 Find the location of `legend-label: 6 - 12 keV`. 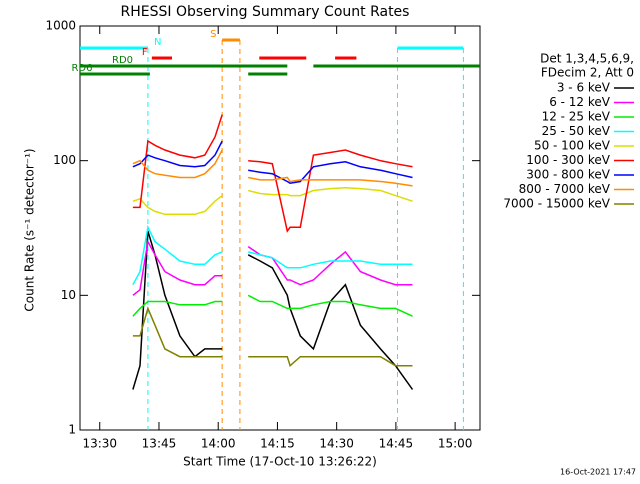

legend-label: 6 - 12 keV is located at coordinates (580, 102).